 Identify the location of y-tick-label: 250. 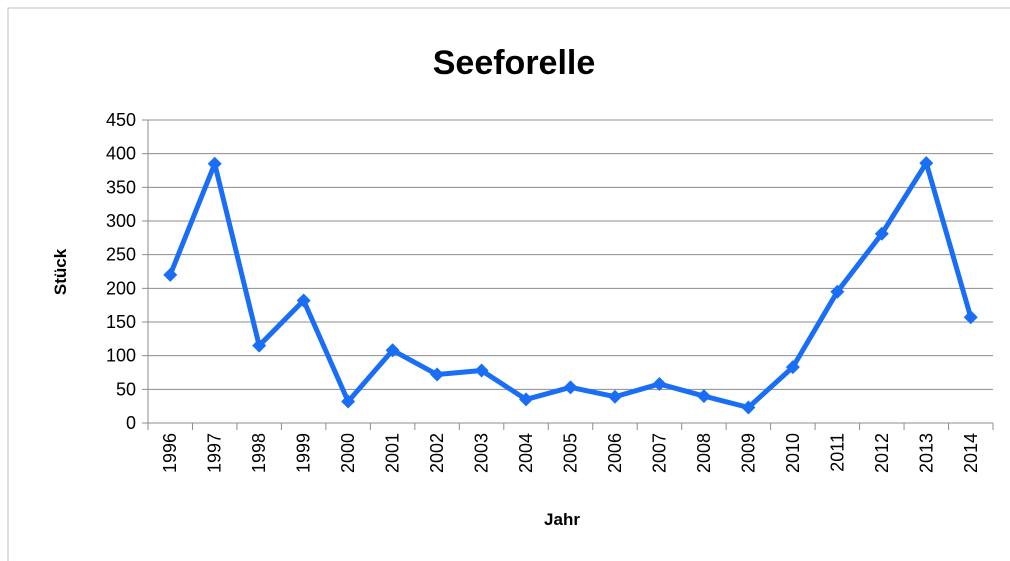
(121, 255).